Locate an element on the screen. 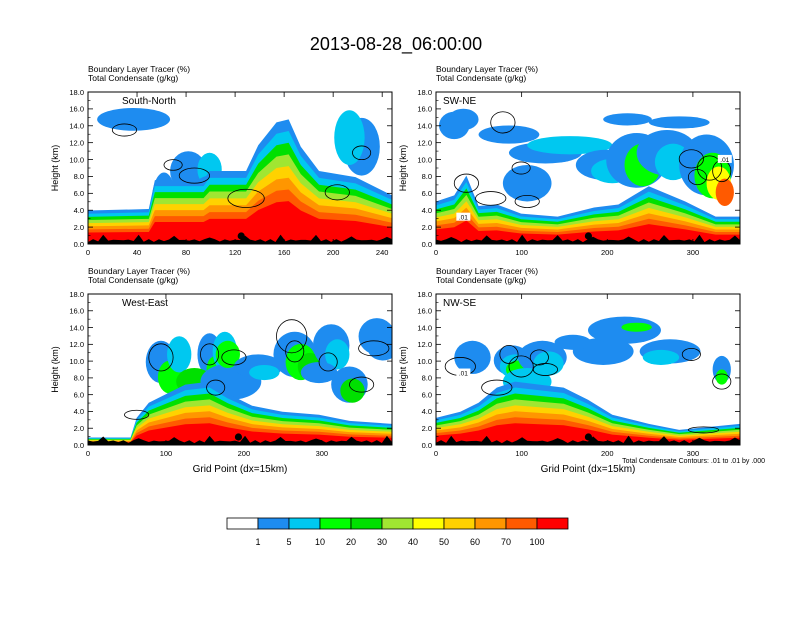  x-tick-label: 160 is located at coordinates (284, 252).